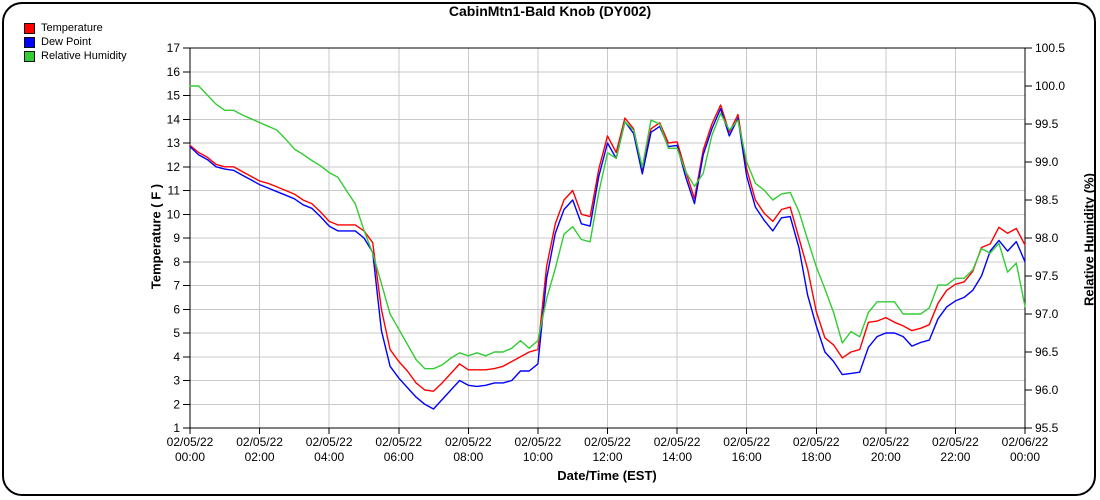 This screenshot has height=500, width=1100. I want to click on svg-text: 16, so click(174, 72).